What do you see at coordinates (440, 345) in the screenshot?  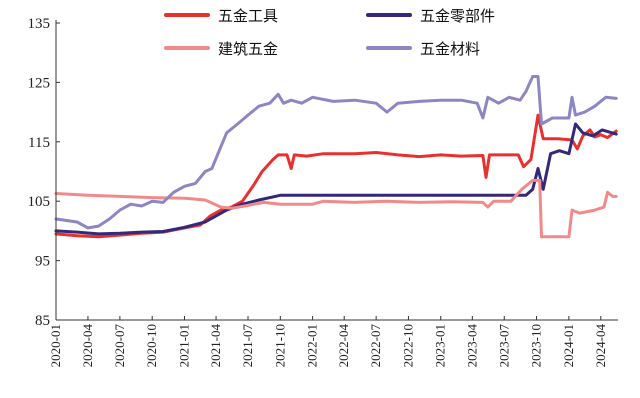 I see `x-tick-label: 2023-01` at bounding box center [440, 345].